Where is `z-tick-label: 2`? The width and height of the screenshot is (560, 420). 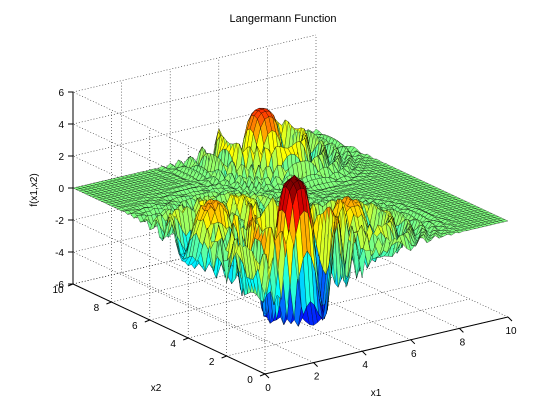 z-tick-label: 2 is located at coordinates (61, 157).